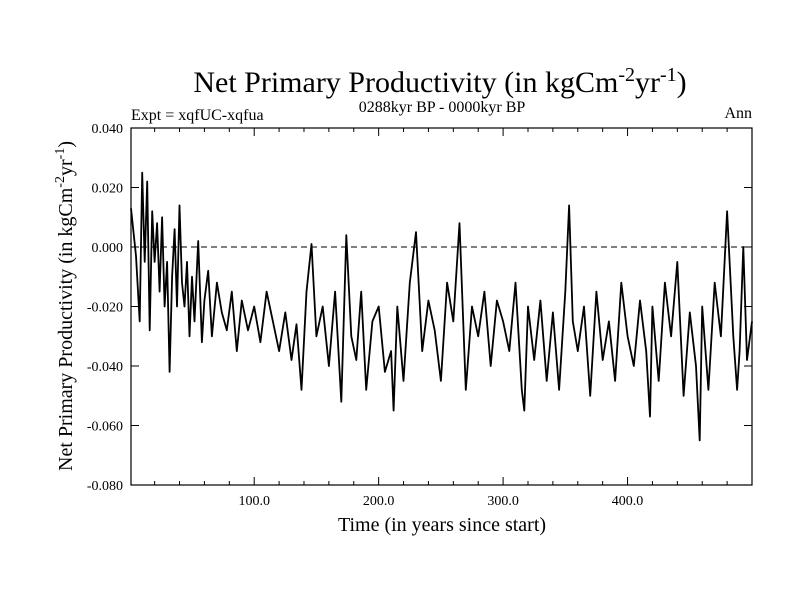  What do you see at coordinates (105, 427) in the screenshot?
I see `y-tick-label: -0.060` at bounding box center [105, 427].